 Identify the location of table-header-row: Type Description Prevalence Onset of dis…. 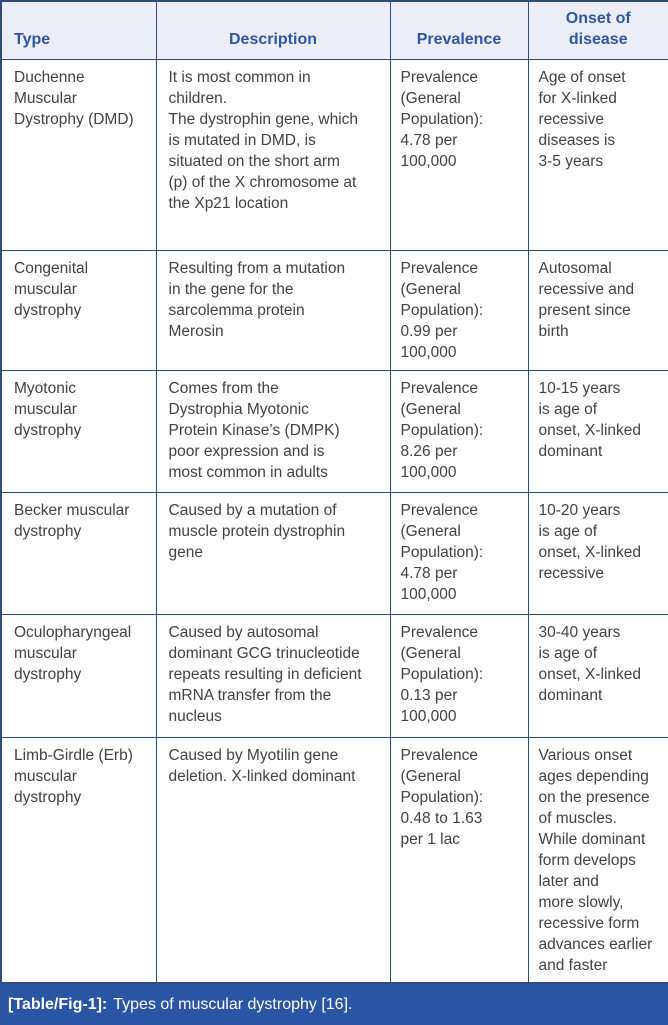
(334, 30).